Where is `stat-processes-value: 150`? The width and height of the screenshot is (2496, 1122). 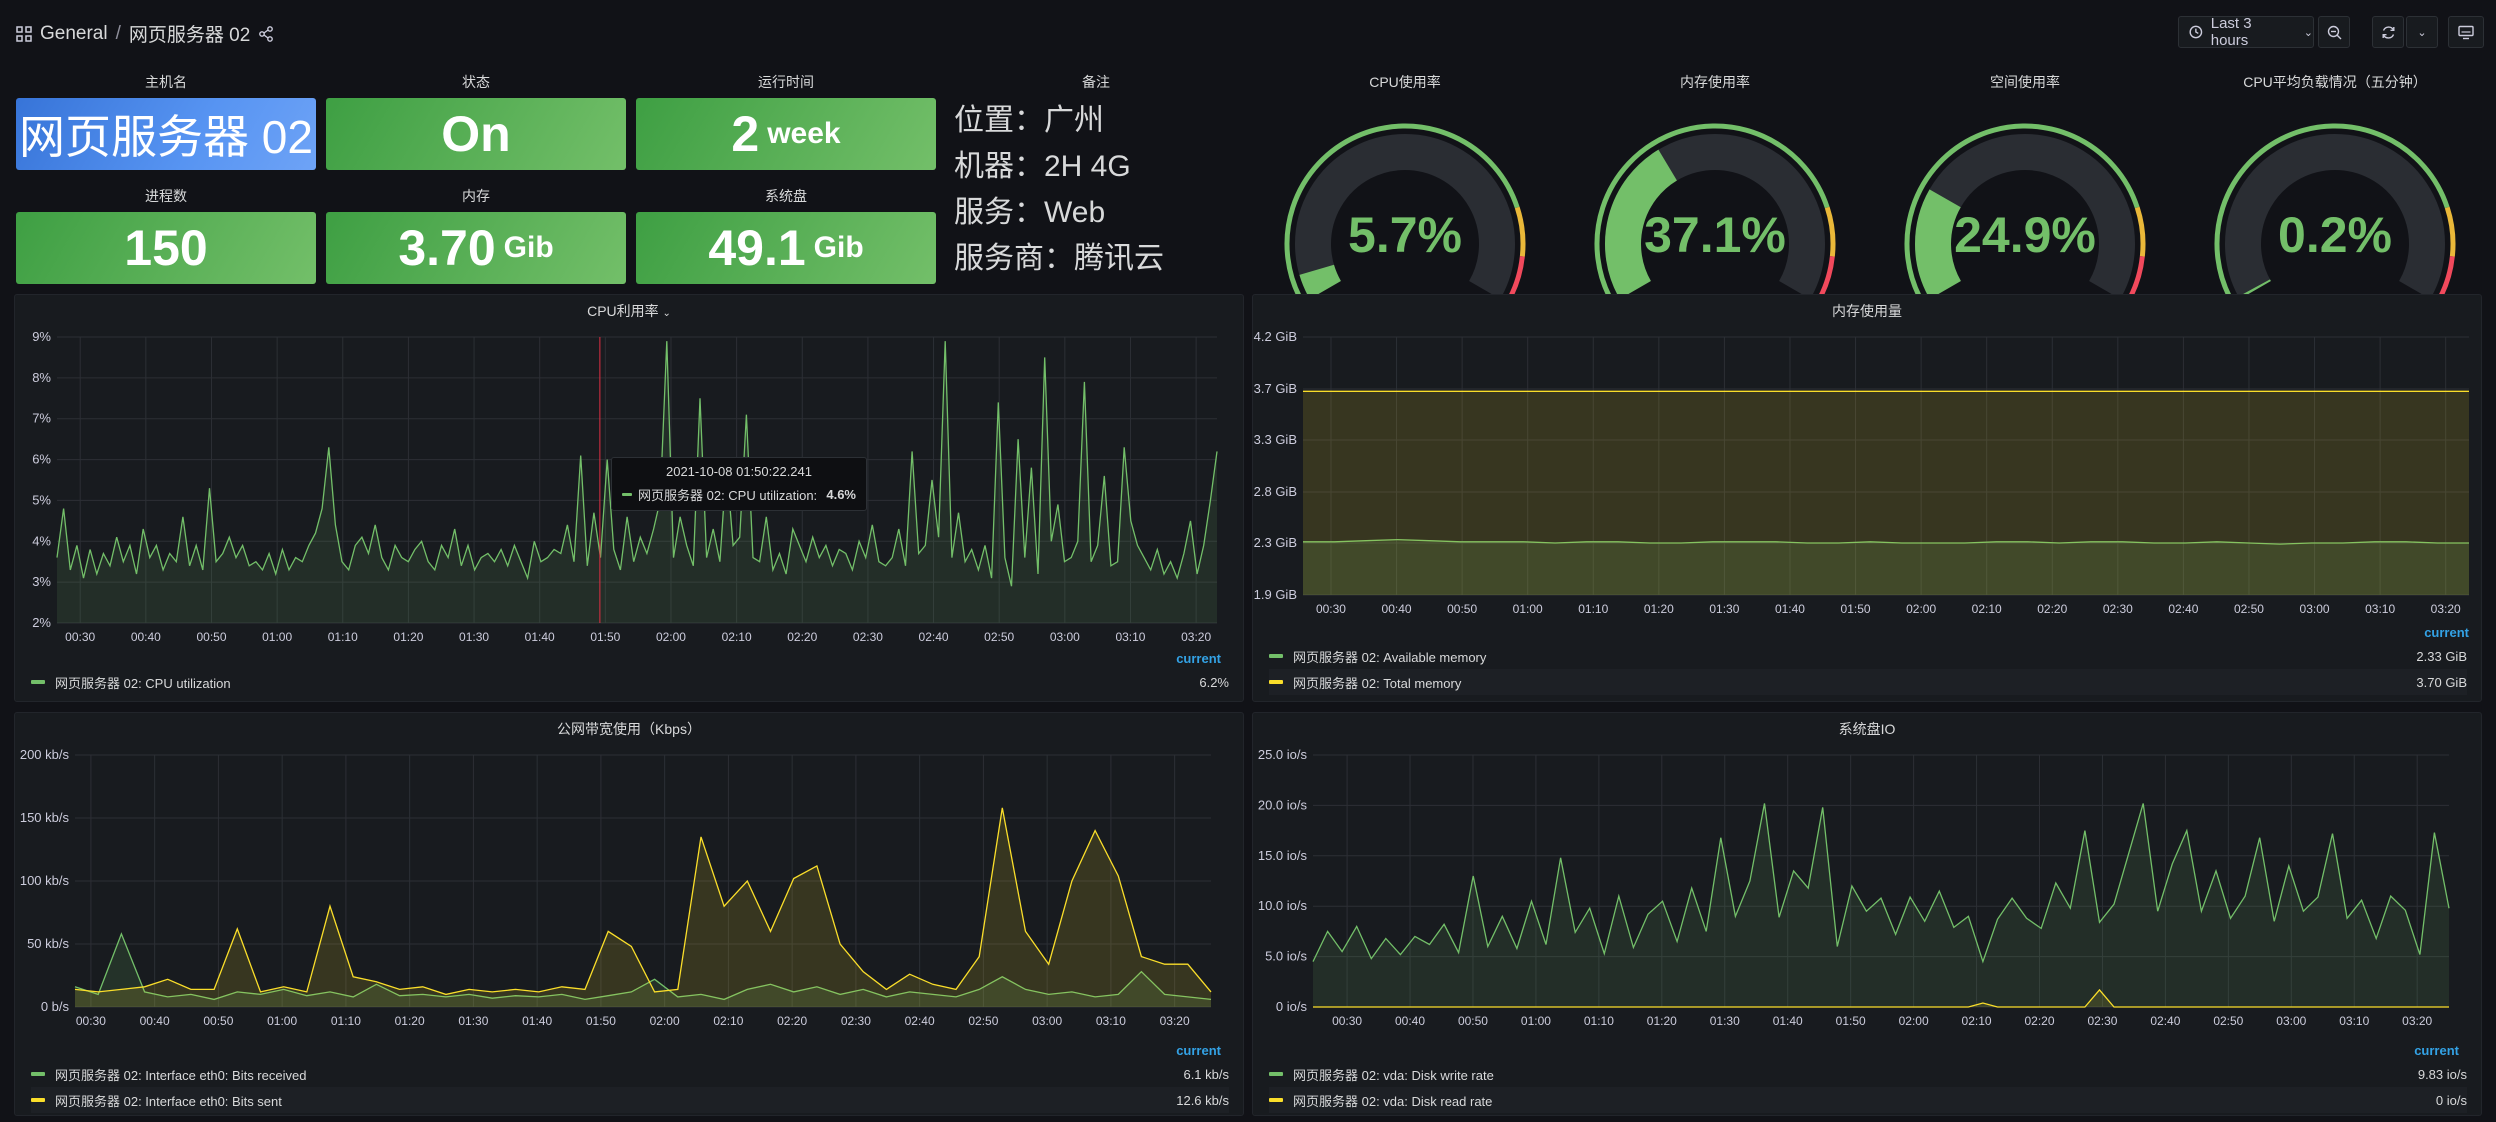
stat-processes-value: 150 is located at coordinates (166, 248).